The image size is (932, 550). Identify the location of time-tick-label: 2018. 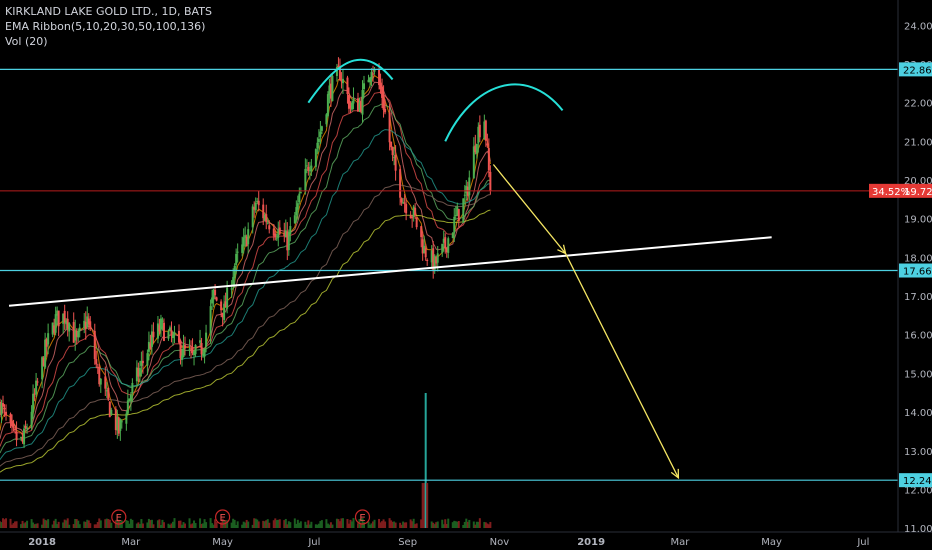
(42, 542).